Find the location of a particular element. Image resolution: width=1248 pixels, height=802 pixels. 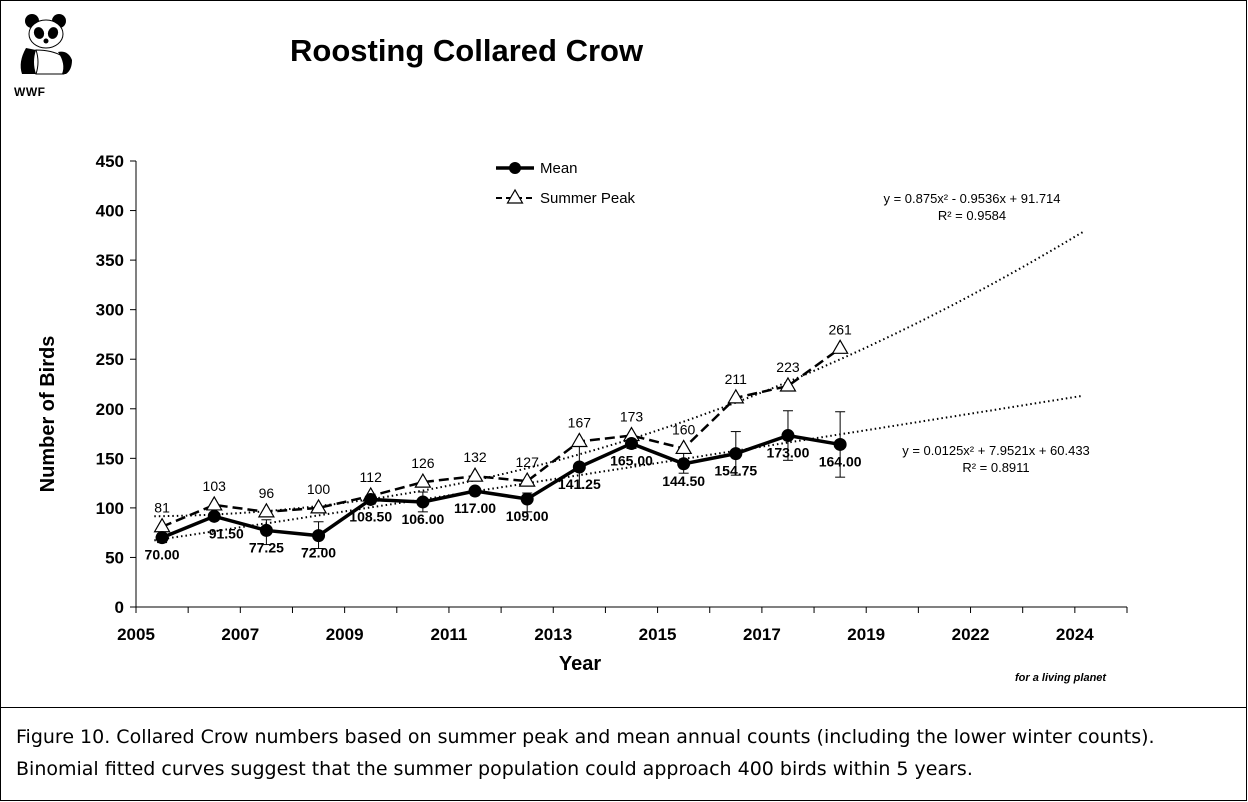

mean-data-label: 70.00 is located at coordinates (162, 555).